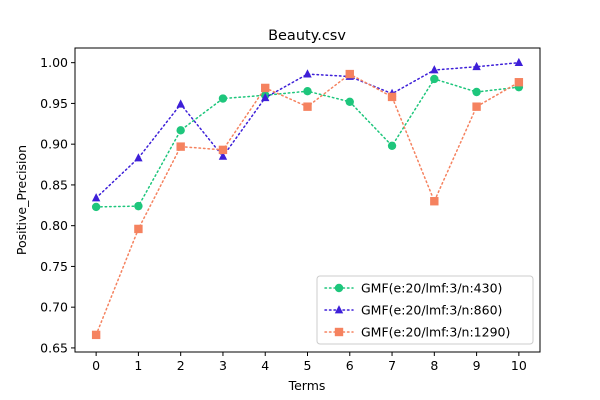 Image resolution: width=600 pixels, height=400 pixels. I want to click on y-tick-label: 1.00, so click(54, 62).